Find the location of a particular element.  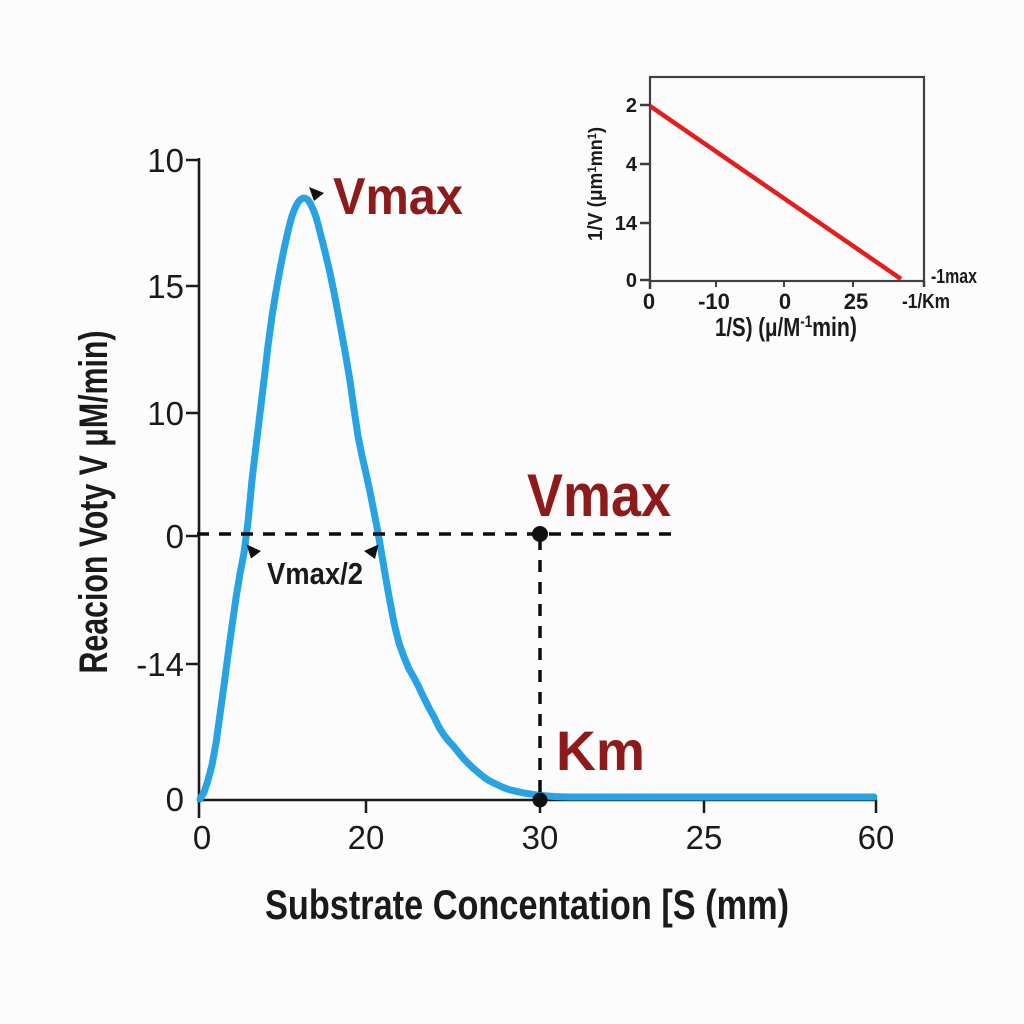

svg-text: 15 is located at coordinates (165, 286).